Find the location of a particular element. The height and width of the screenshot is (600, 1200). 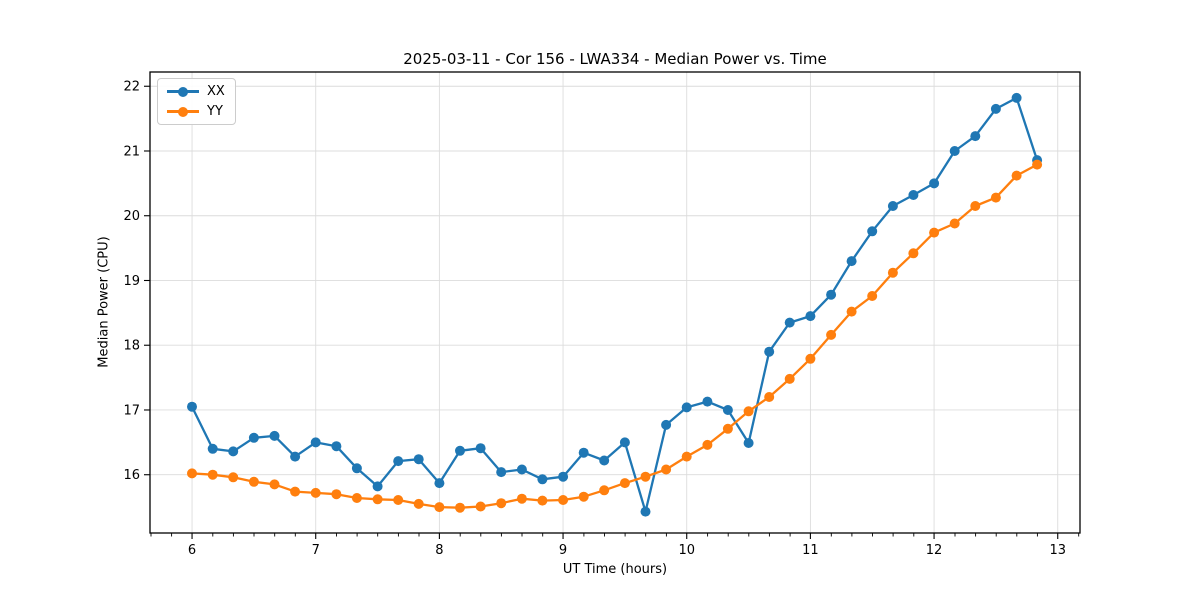

svg-text: 9 is located at coordinates (563, 550).